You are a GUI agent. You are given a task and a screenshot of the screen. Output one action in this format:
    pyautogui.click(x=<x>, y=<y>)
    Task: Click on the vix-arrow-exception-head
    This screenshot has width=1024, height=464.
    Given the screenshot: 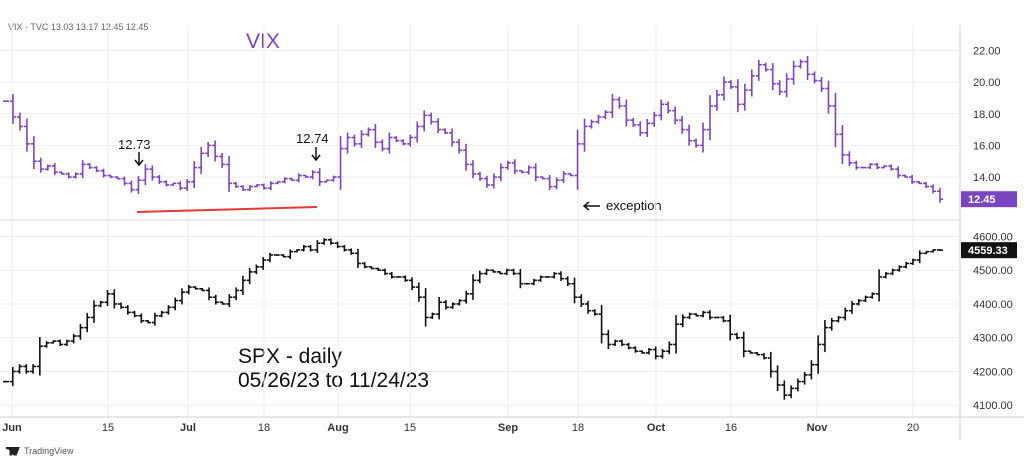 What is the action you would take?
    pyautogui.click(x=586, y=206)
    